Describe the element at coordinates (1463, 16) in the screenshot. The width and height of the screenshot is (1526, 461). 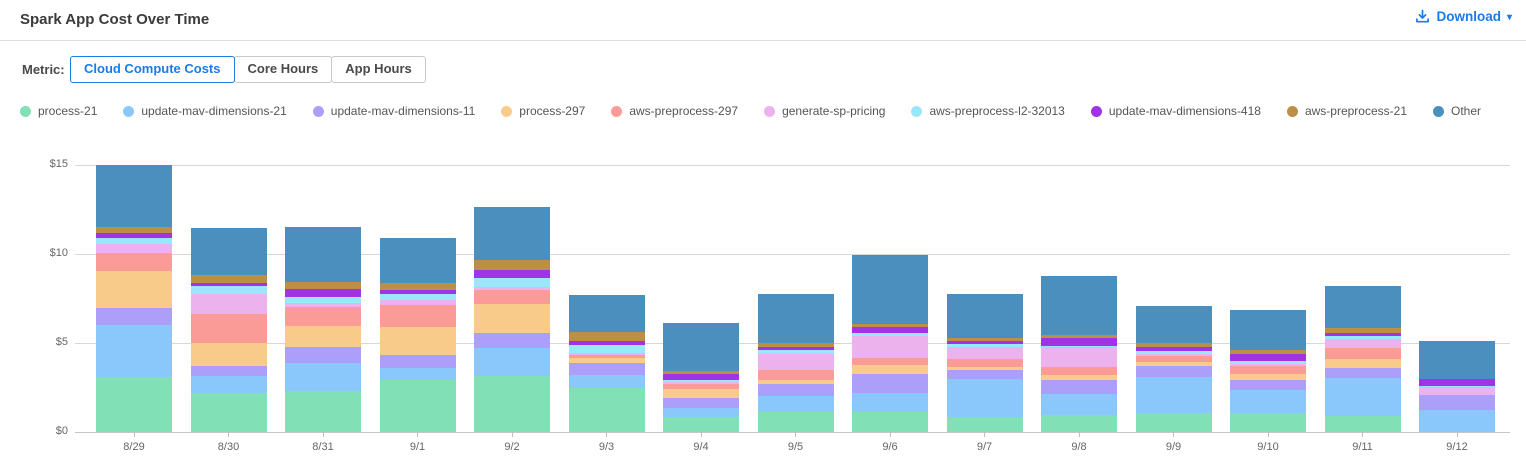
I see `download-button: Download ▾` at that location.